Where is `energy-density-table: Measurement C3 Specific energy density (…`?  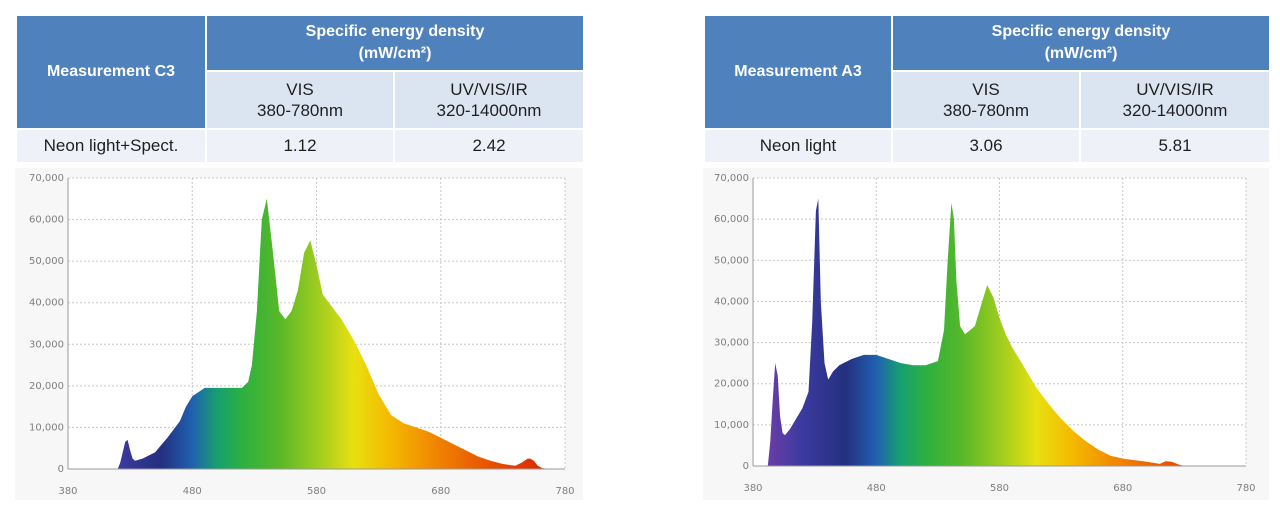
energy-density-table: Measurement C3 Specific energy density (… is located at coordinates (300, 89).